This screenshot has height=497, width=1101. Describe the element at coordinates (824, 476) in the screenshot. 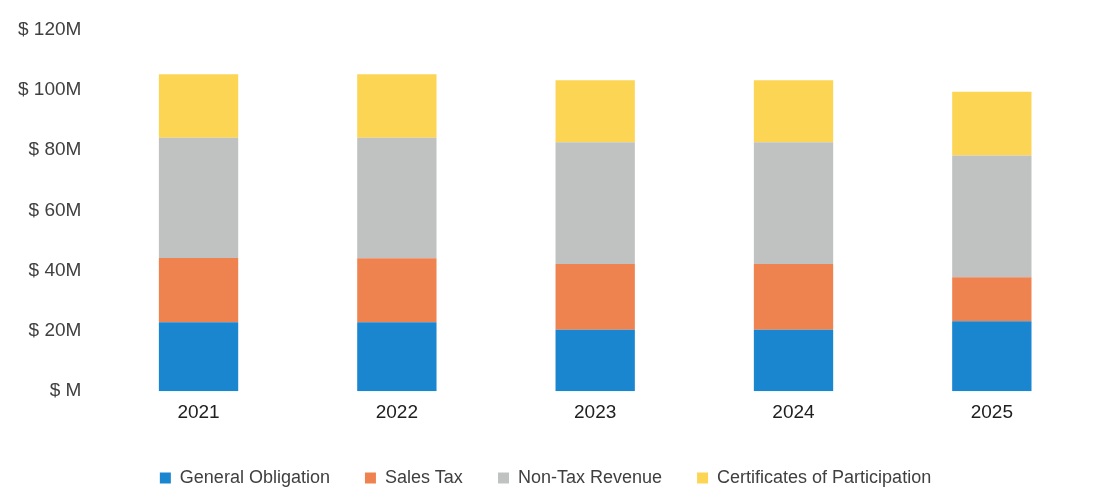

I see `legend-label: Certificates of Participation` at that location.